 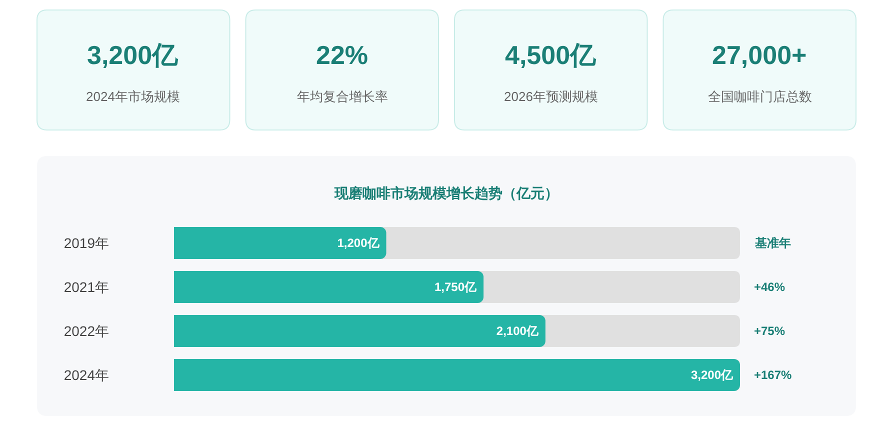 What do you see at coordinates (772, 243) in the screenshot?
I see `text: 基准年` at bounding box center [772, 243].